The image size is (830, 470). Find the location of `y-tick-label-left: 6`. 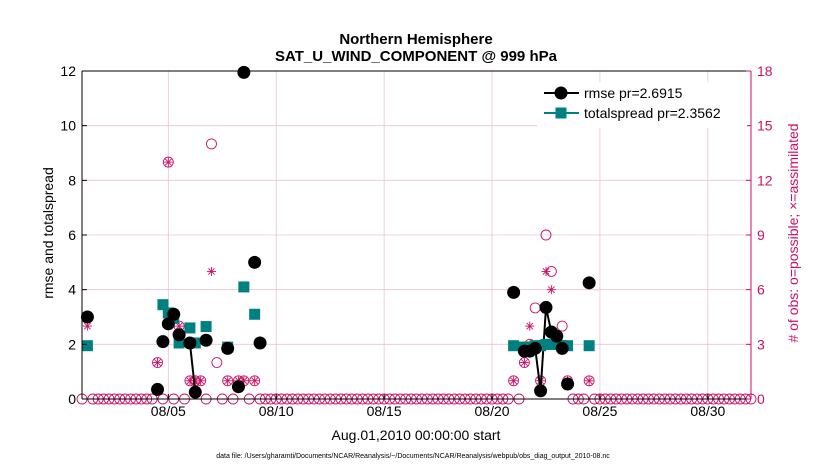

y-tick-label-left: 6 is located at coordinates (72, 235).